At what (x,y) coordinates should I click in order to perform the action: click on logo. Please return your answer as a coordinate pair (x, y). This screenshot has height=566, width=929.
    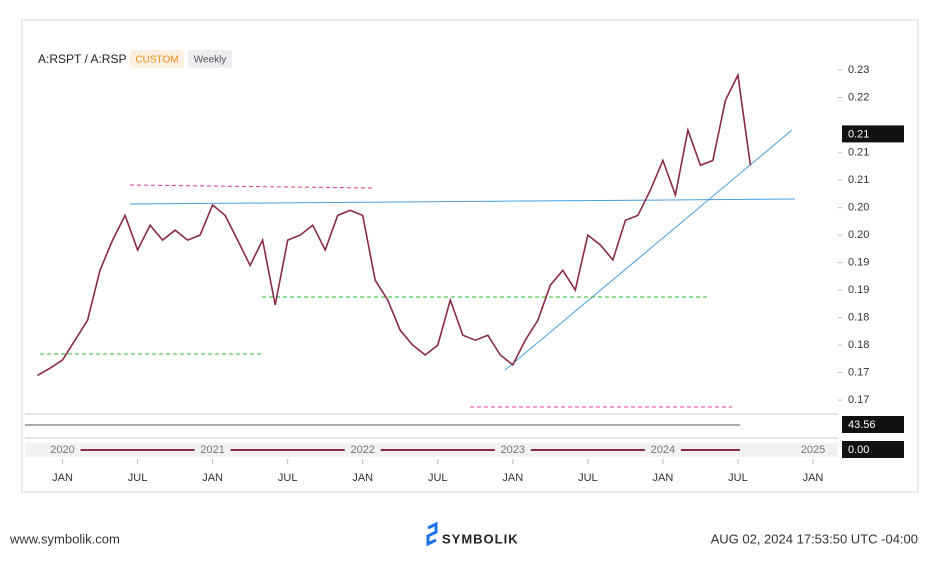
    Looking at the image, I should click on (432, 534).